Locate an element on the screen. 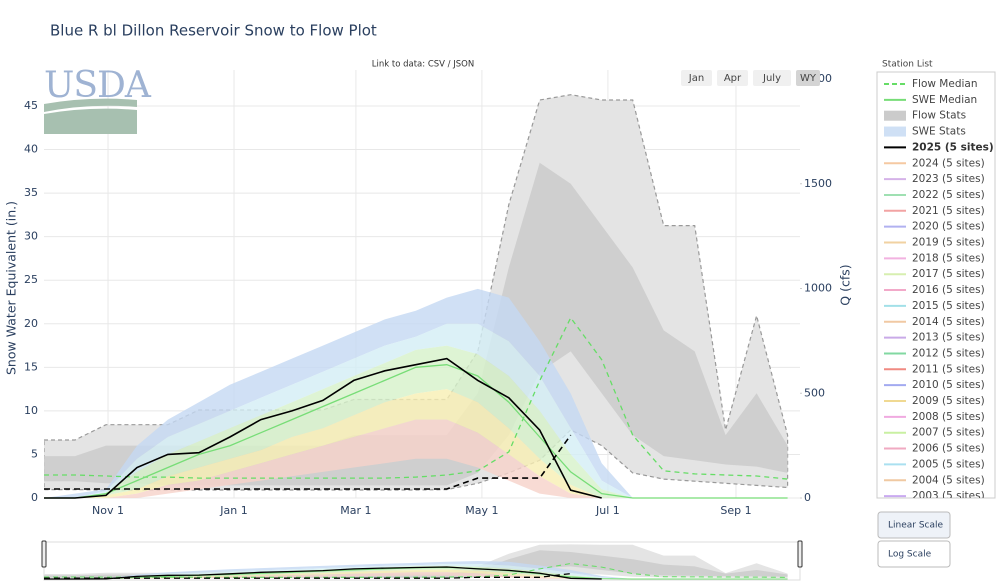  y-tick-label: 15 is located at coordinates (31, 366).